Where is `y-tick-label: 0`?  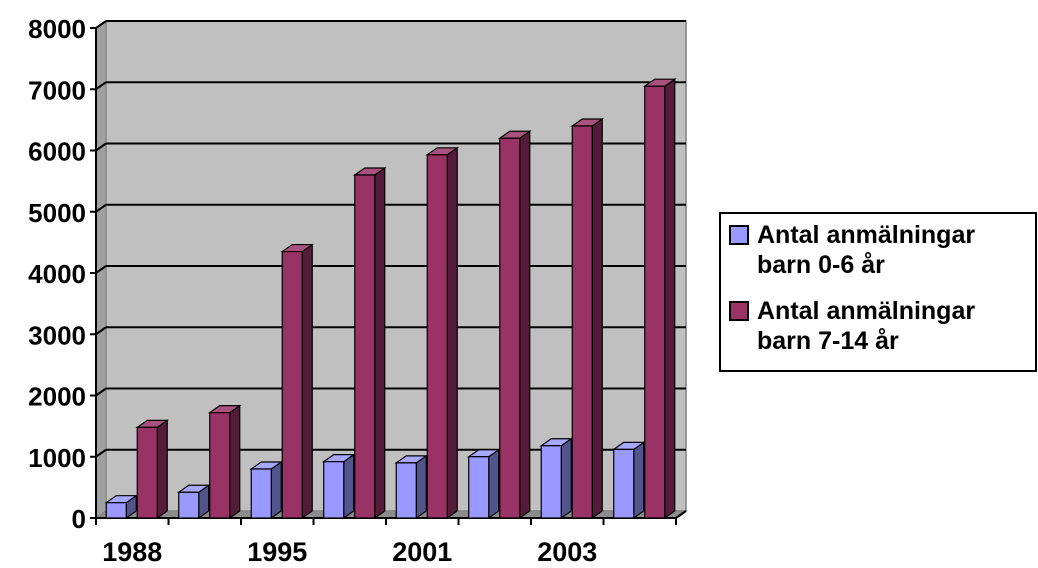 y-tick-label: 0 is located at coordinates (79, 519).